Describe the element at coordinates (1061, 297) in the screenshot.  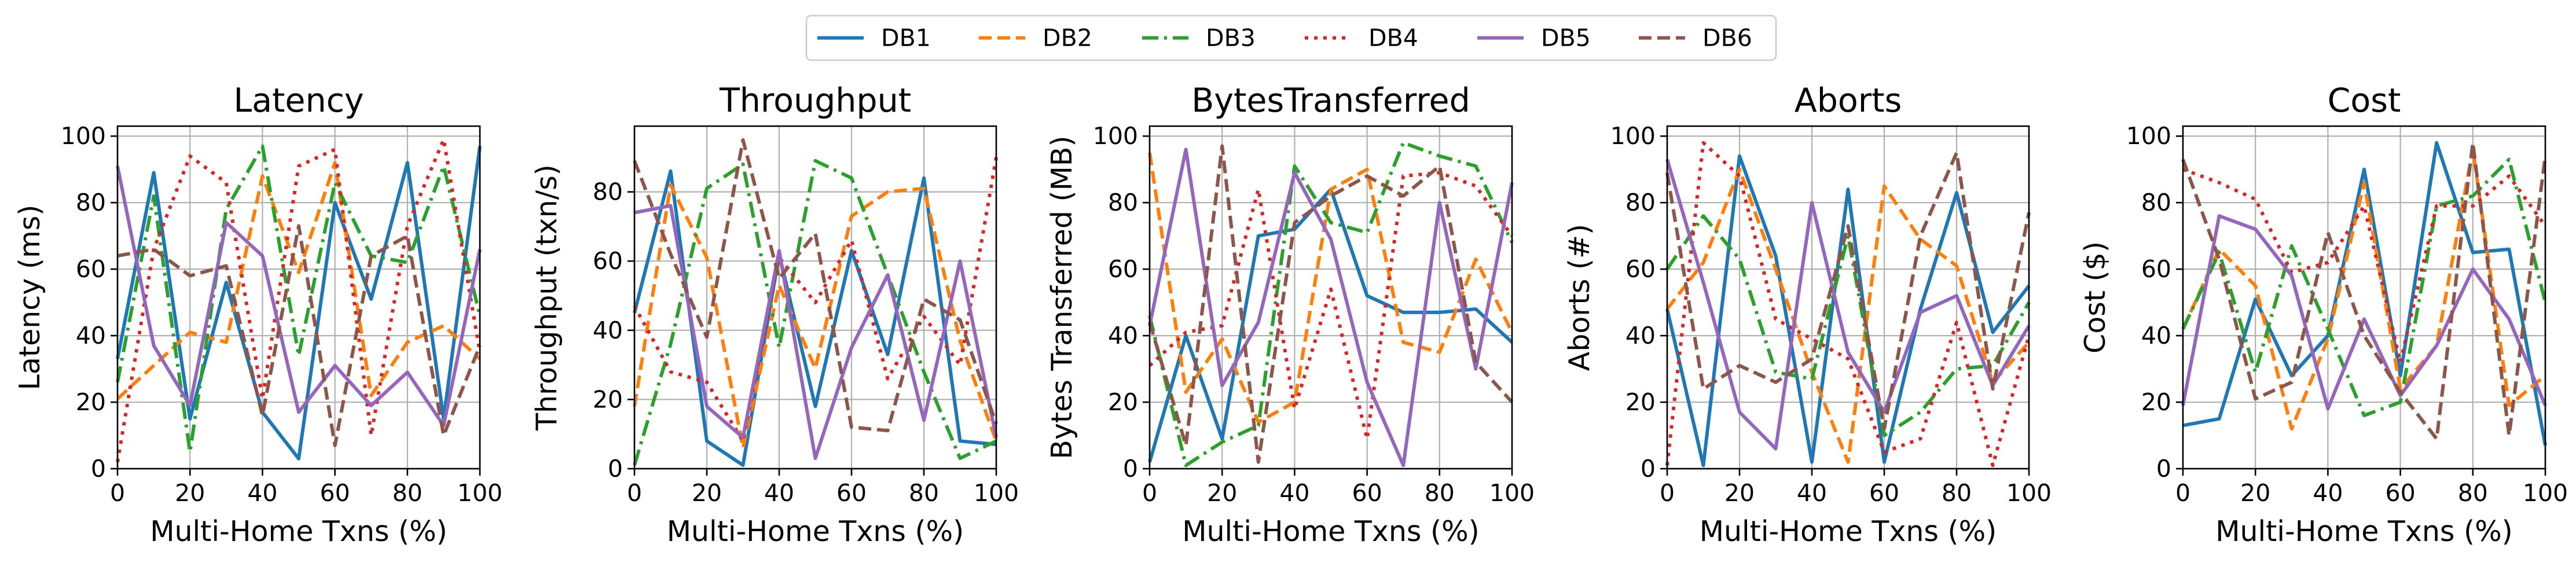
I see `y-axis-label: Bytes Transferred (MB)` at that location.